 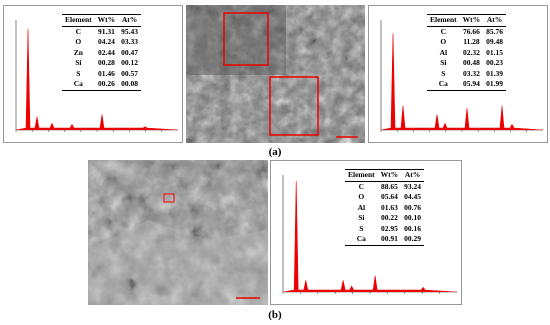 I want to click on row: Si 00.48 00.23, so click(x=466, y=63).